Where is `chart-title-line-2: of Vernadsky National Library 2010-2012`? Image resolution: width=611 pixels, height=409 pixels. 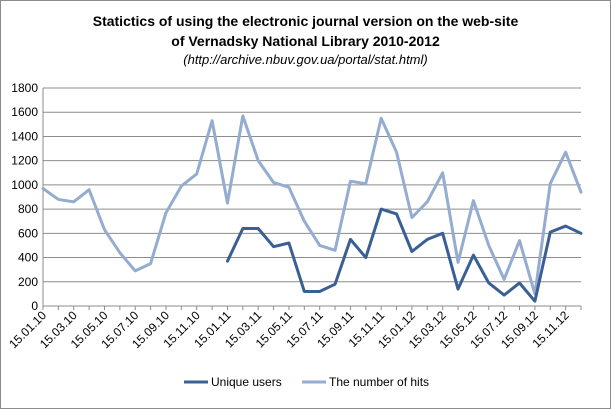
chart-title-line-2: of Vernadsky National Library 2010-2012 is located at coordinates (305, 41).